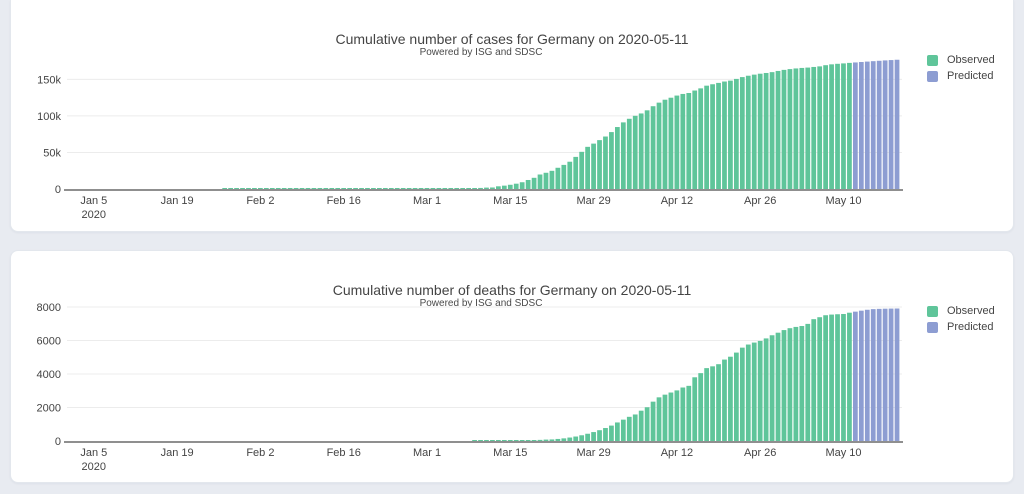  Describe the element at coordinates (970, 327) in the screenshot. I see `legend-label-predicted: Predicted` at that location.